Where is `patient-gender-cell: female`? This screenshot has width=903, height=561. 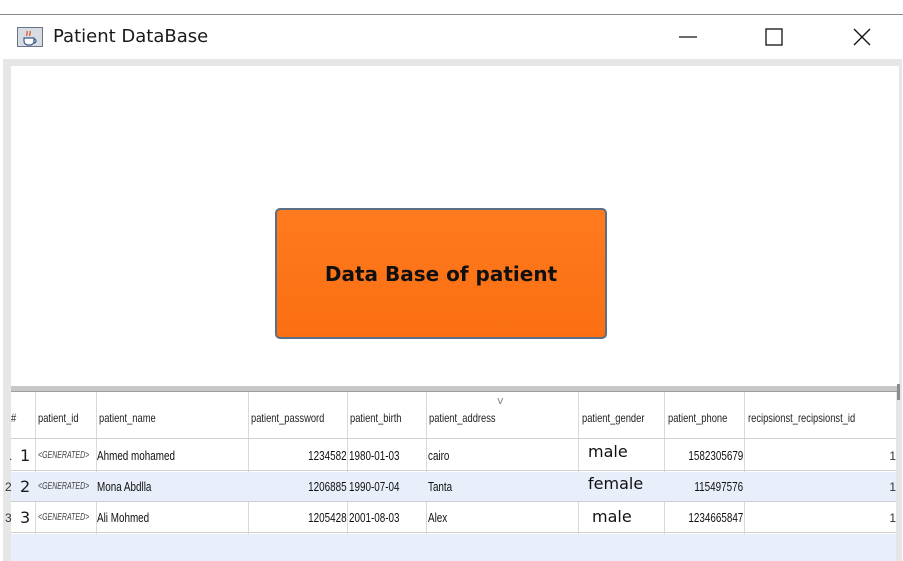 patient-gender-cell: female is located at coordinates (616, 483).